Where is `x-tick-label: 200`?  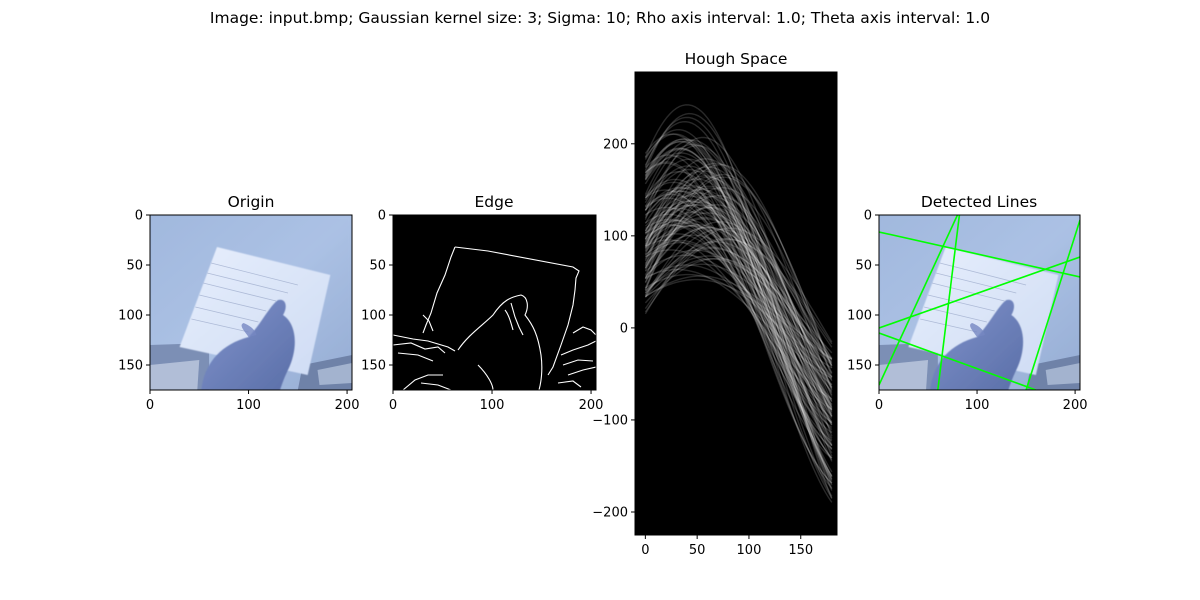
x-tick-label: 200 is located at coordinates (347, 405).